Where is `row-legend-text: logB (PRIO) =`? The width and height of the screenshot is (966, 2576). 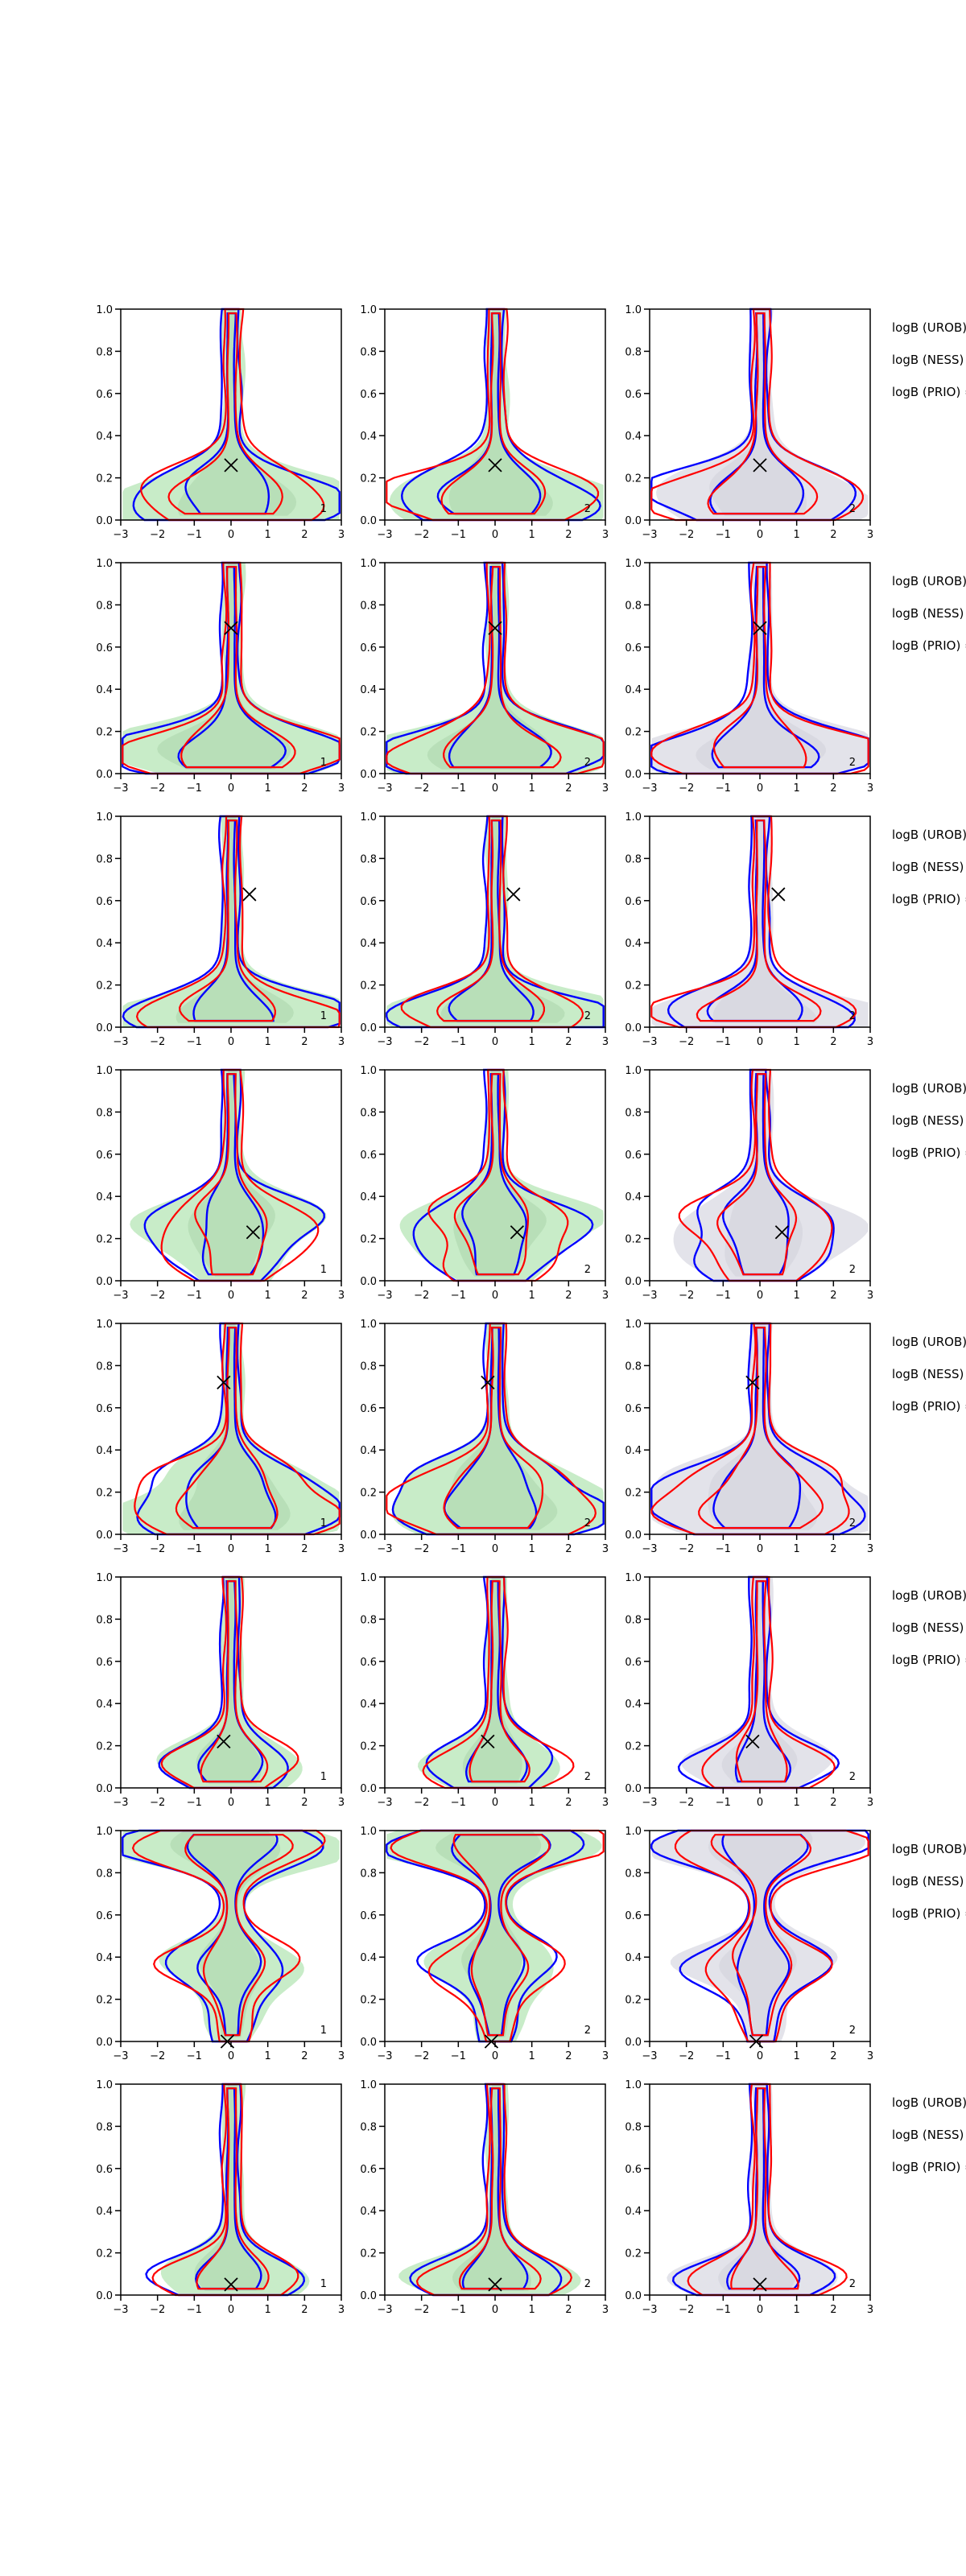 row-legend-text: logB (PRIO) = is located at coordinates (929, 1913).